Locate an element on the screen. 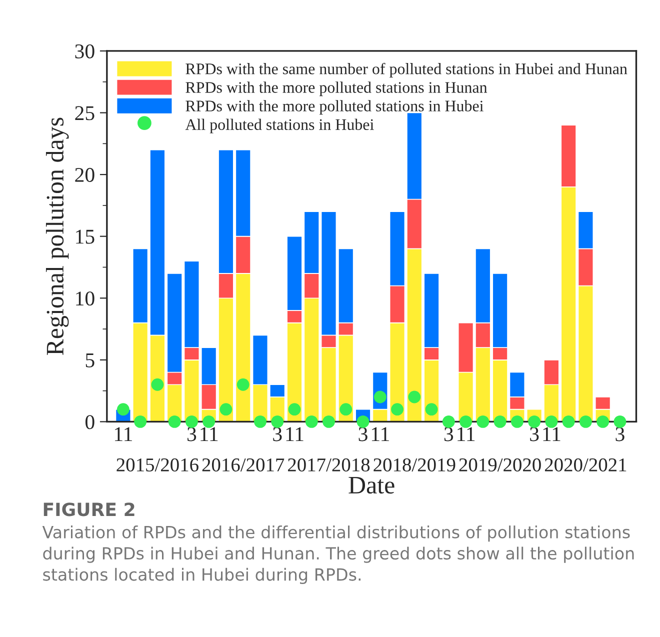 The height and width of the screenshot is (637, 660). text: FIGURE 2 is located at coordinates (89, 509).